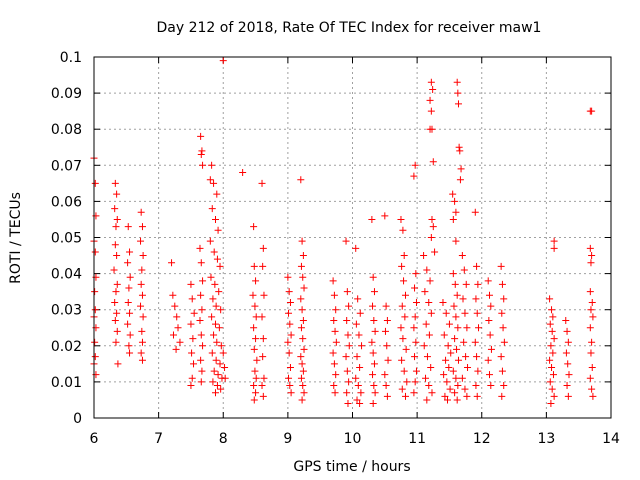 The image size is (640, 480). I want to click on x-tick-label: 12, so click(482, 439).